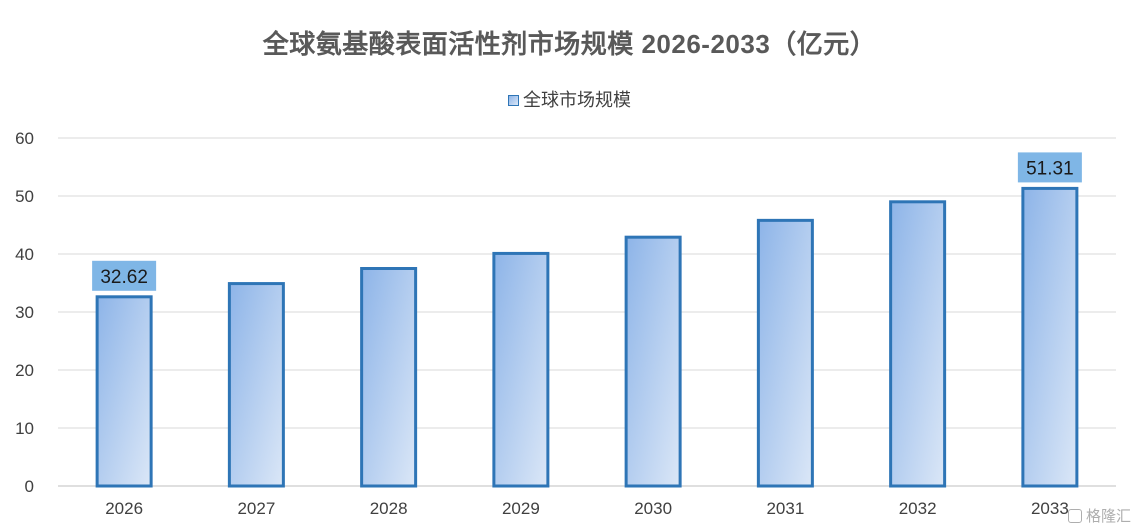 The image size is (1139, 532). I want to click on y-tick-label: 0, so click(29, 486).